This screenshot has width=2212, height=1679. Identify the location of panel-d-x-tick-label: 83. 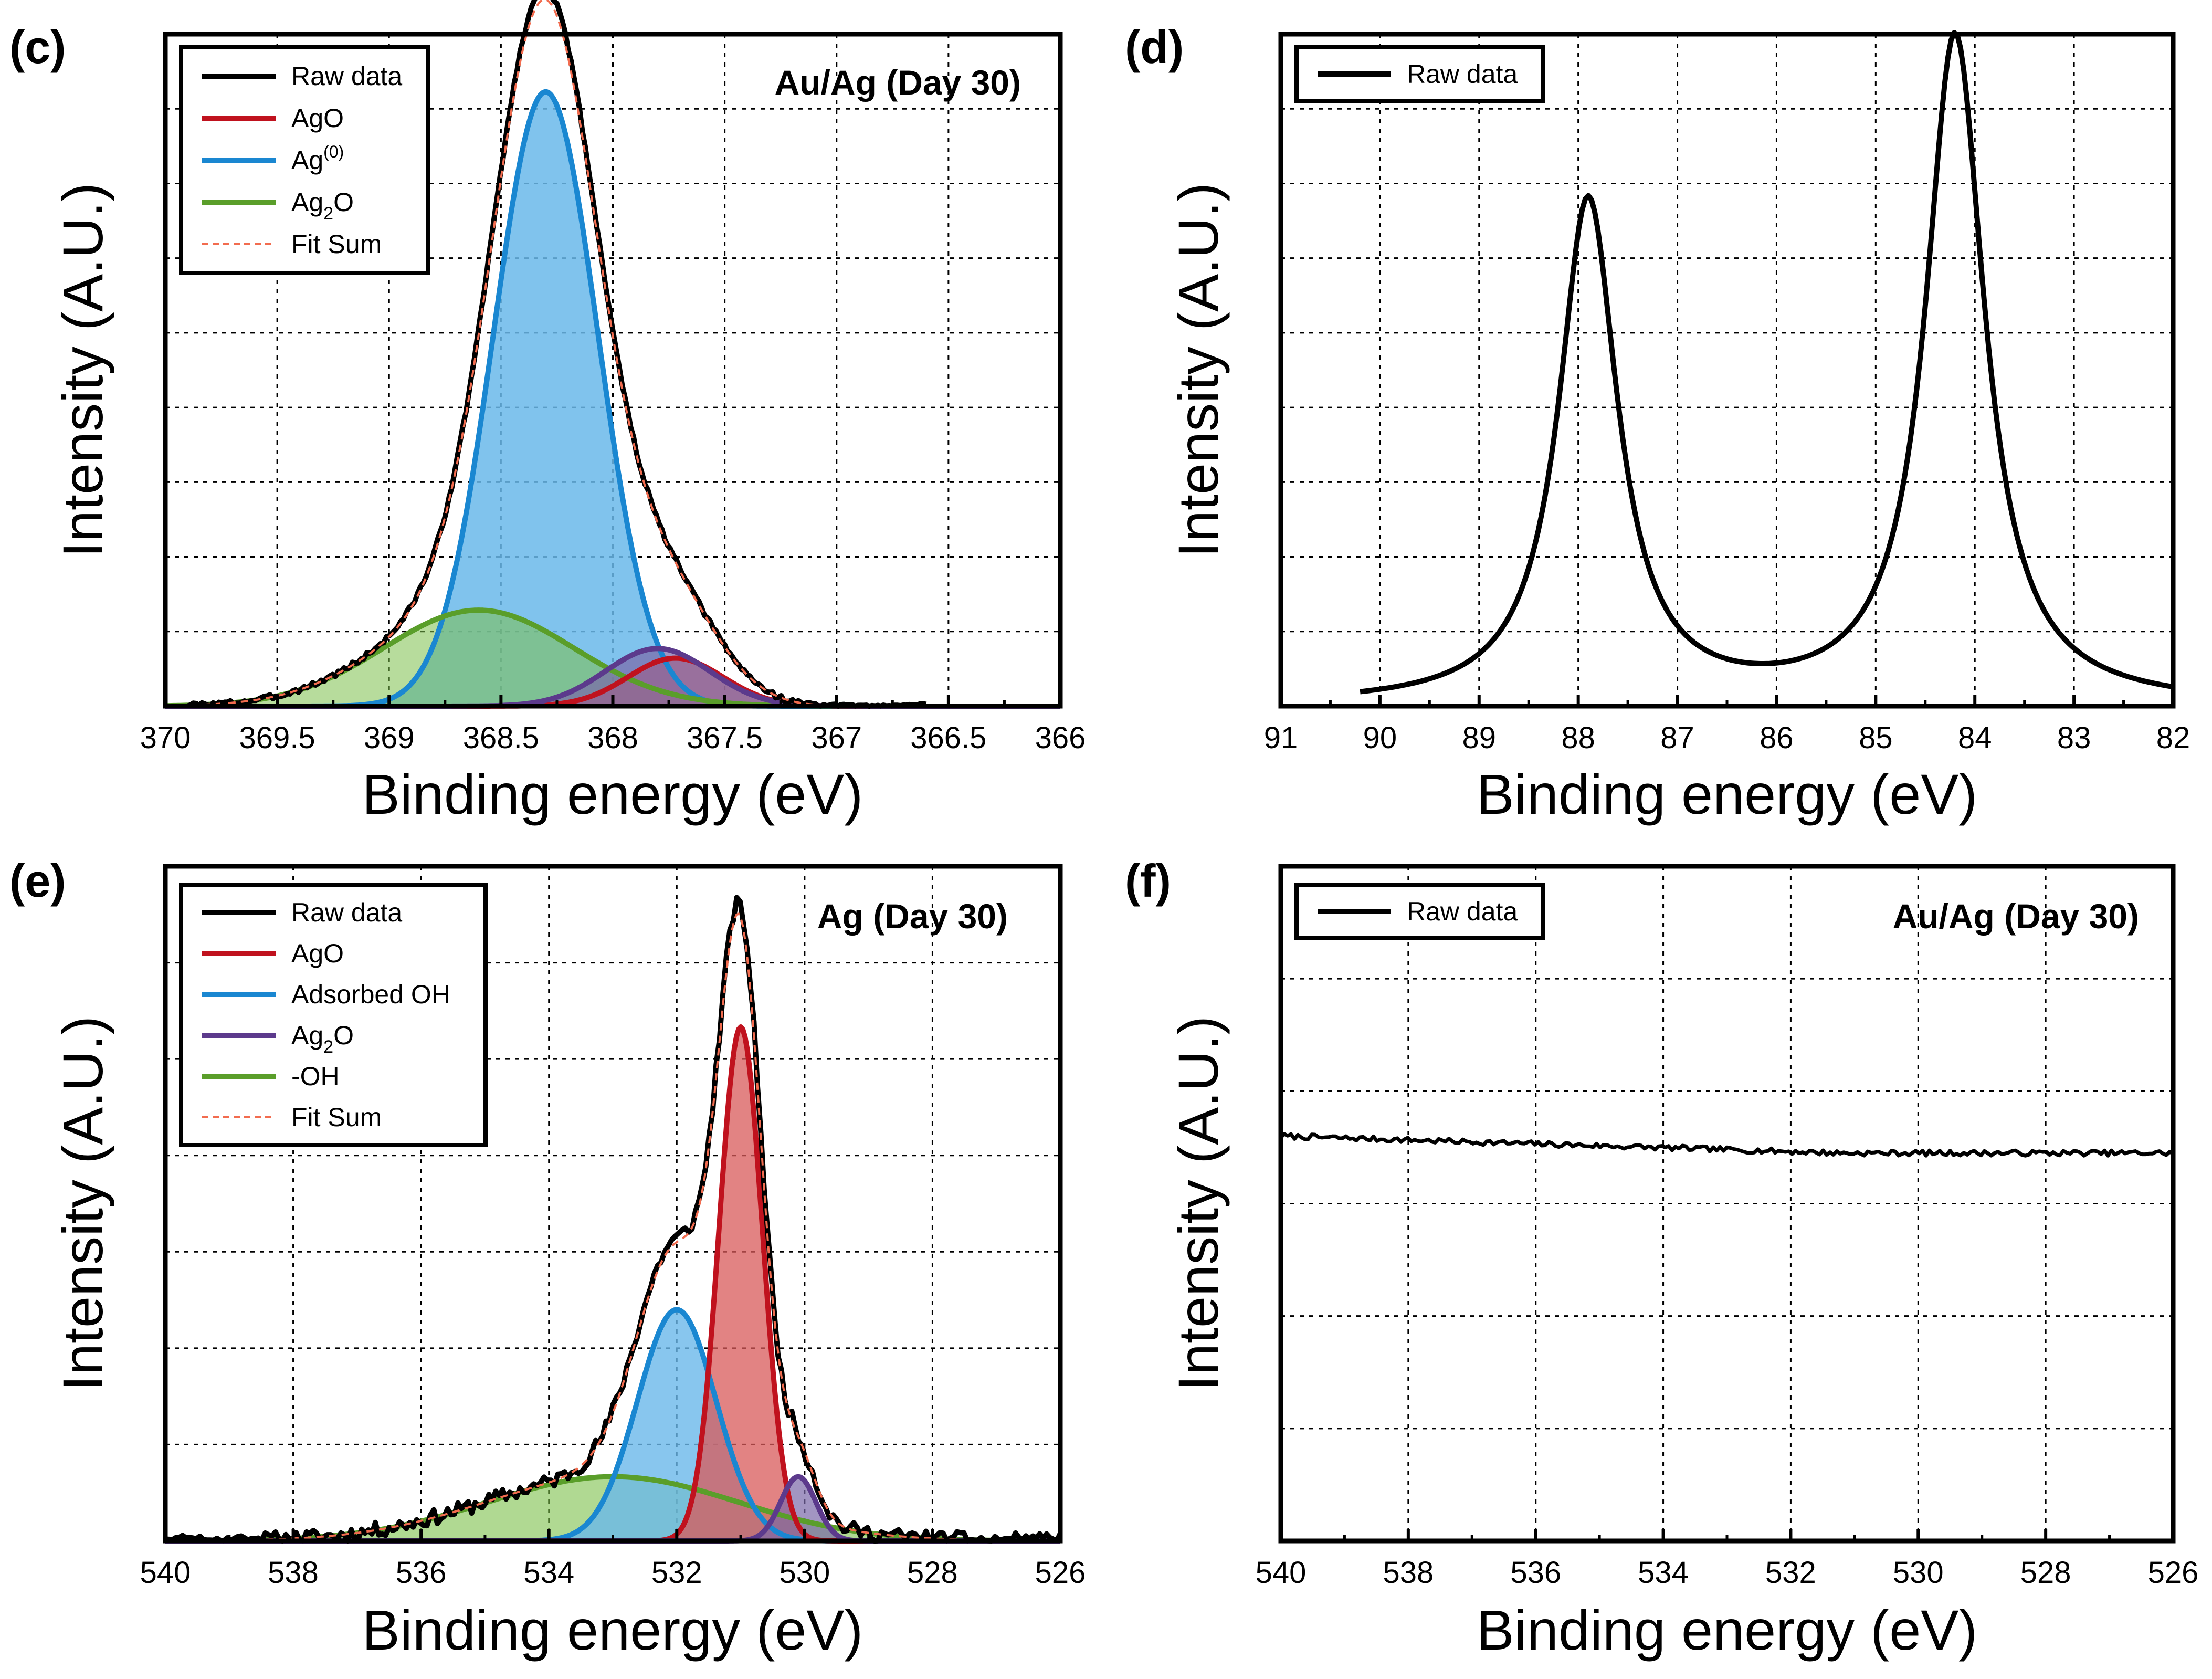
(2074, 738).